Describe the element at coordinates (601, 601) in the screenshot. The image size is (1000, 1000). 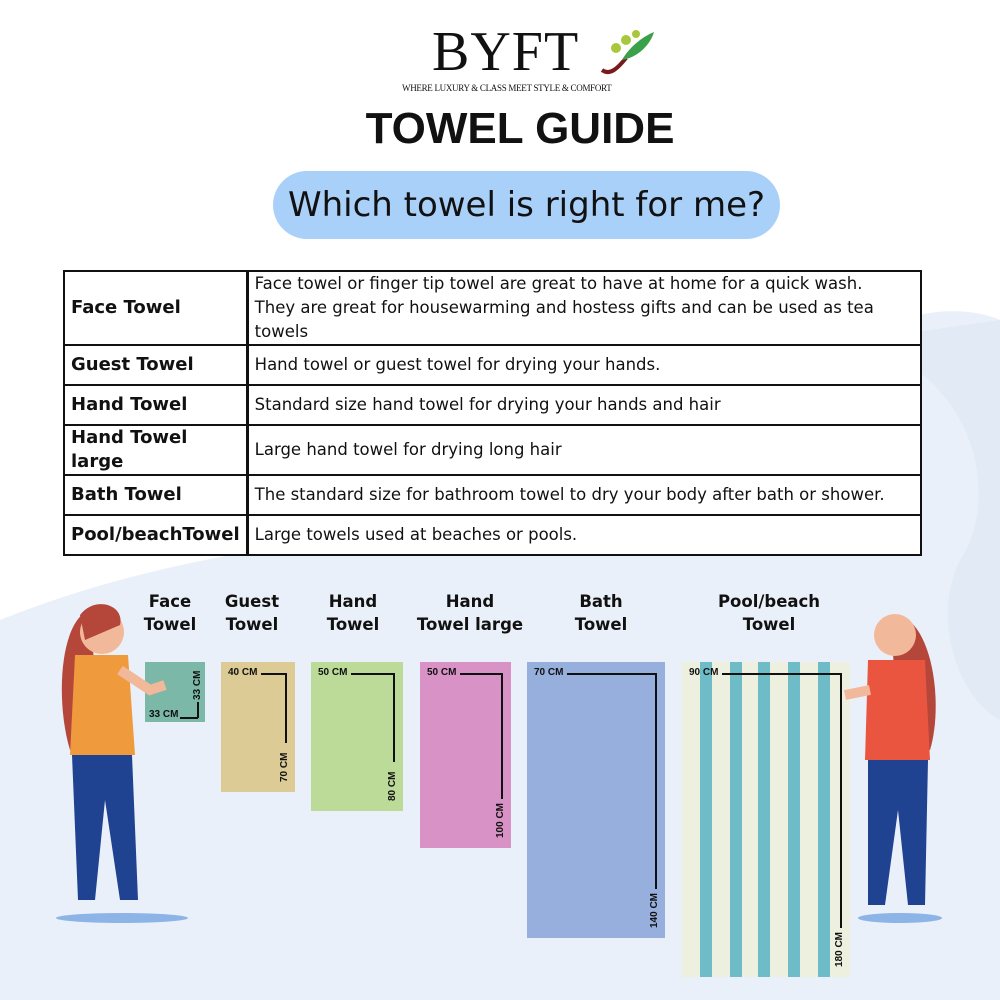
I see `label-line: Bath` at that location.